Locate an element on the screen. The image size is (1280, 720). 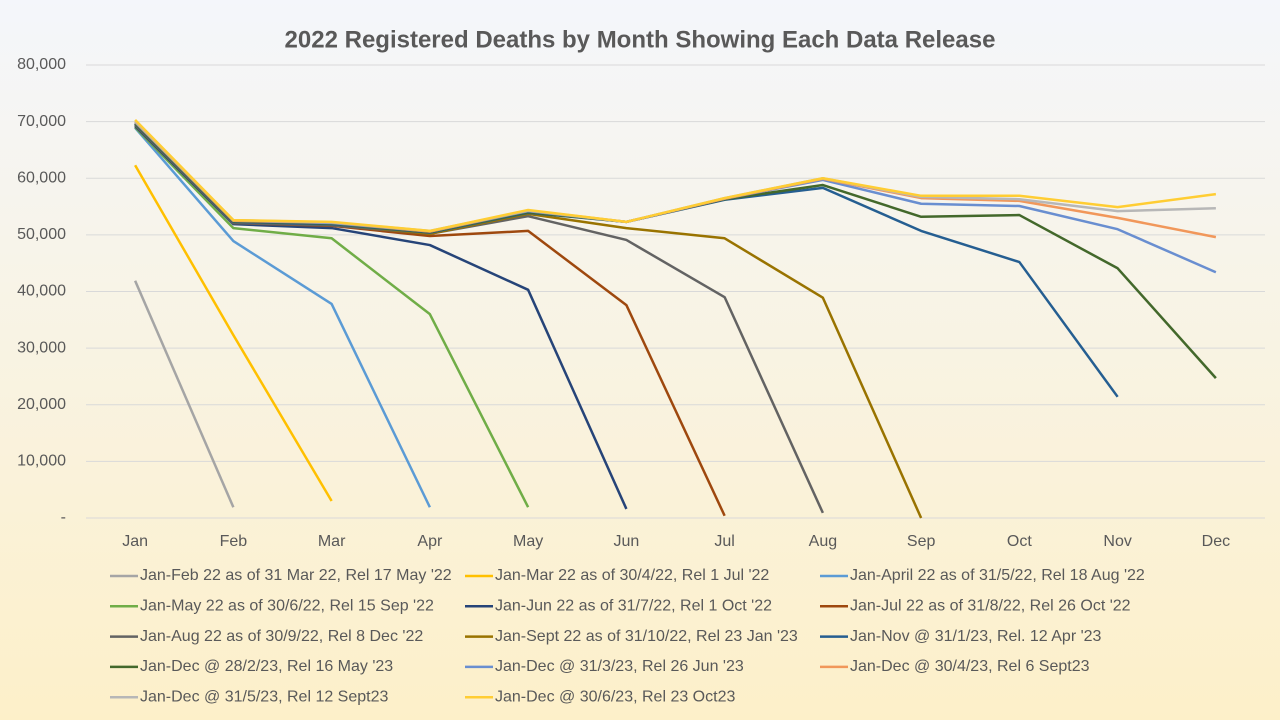
legend-label: Jan-Jul 22 as of 31/8/22, Rel 26 Oct '22 is located at coordinates (990, 606).